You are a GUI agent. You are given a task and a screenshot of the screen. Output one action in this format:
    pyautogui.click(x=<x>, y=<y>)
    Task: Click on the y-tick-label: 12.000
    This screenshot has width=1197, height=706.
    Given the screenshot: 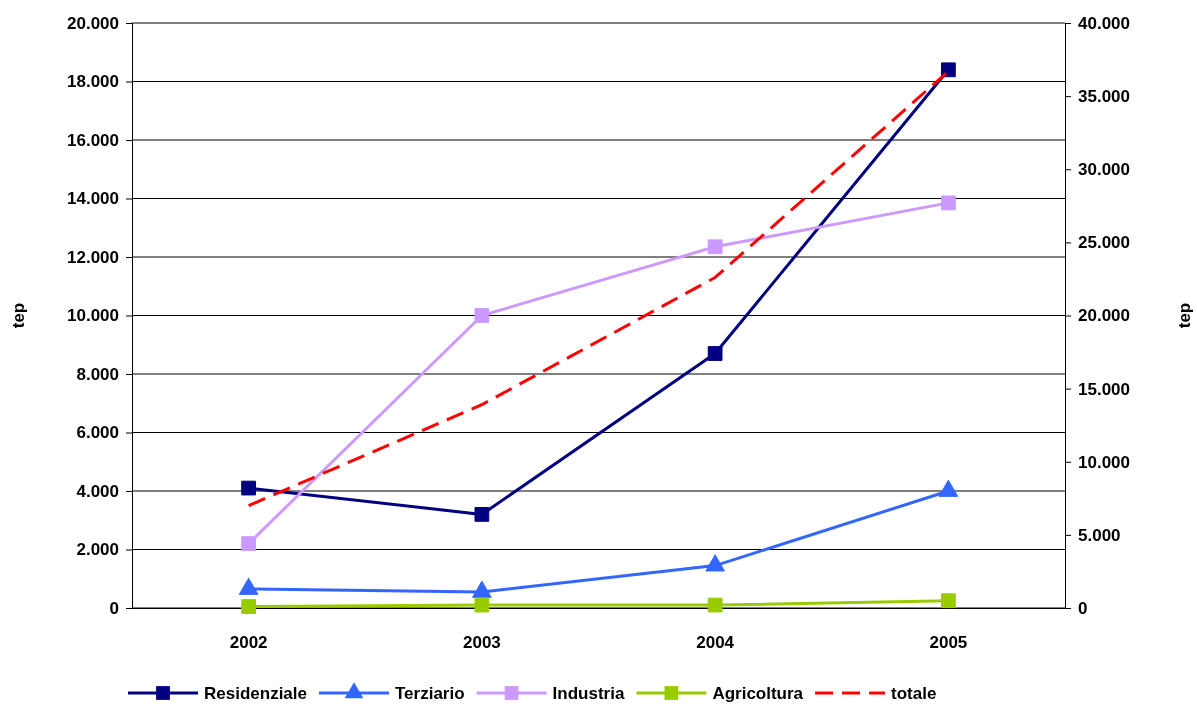 What is the action you would take?
    pyautogui.click(x=93, y=257)
    